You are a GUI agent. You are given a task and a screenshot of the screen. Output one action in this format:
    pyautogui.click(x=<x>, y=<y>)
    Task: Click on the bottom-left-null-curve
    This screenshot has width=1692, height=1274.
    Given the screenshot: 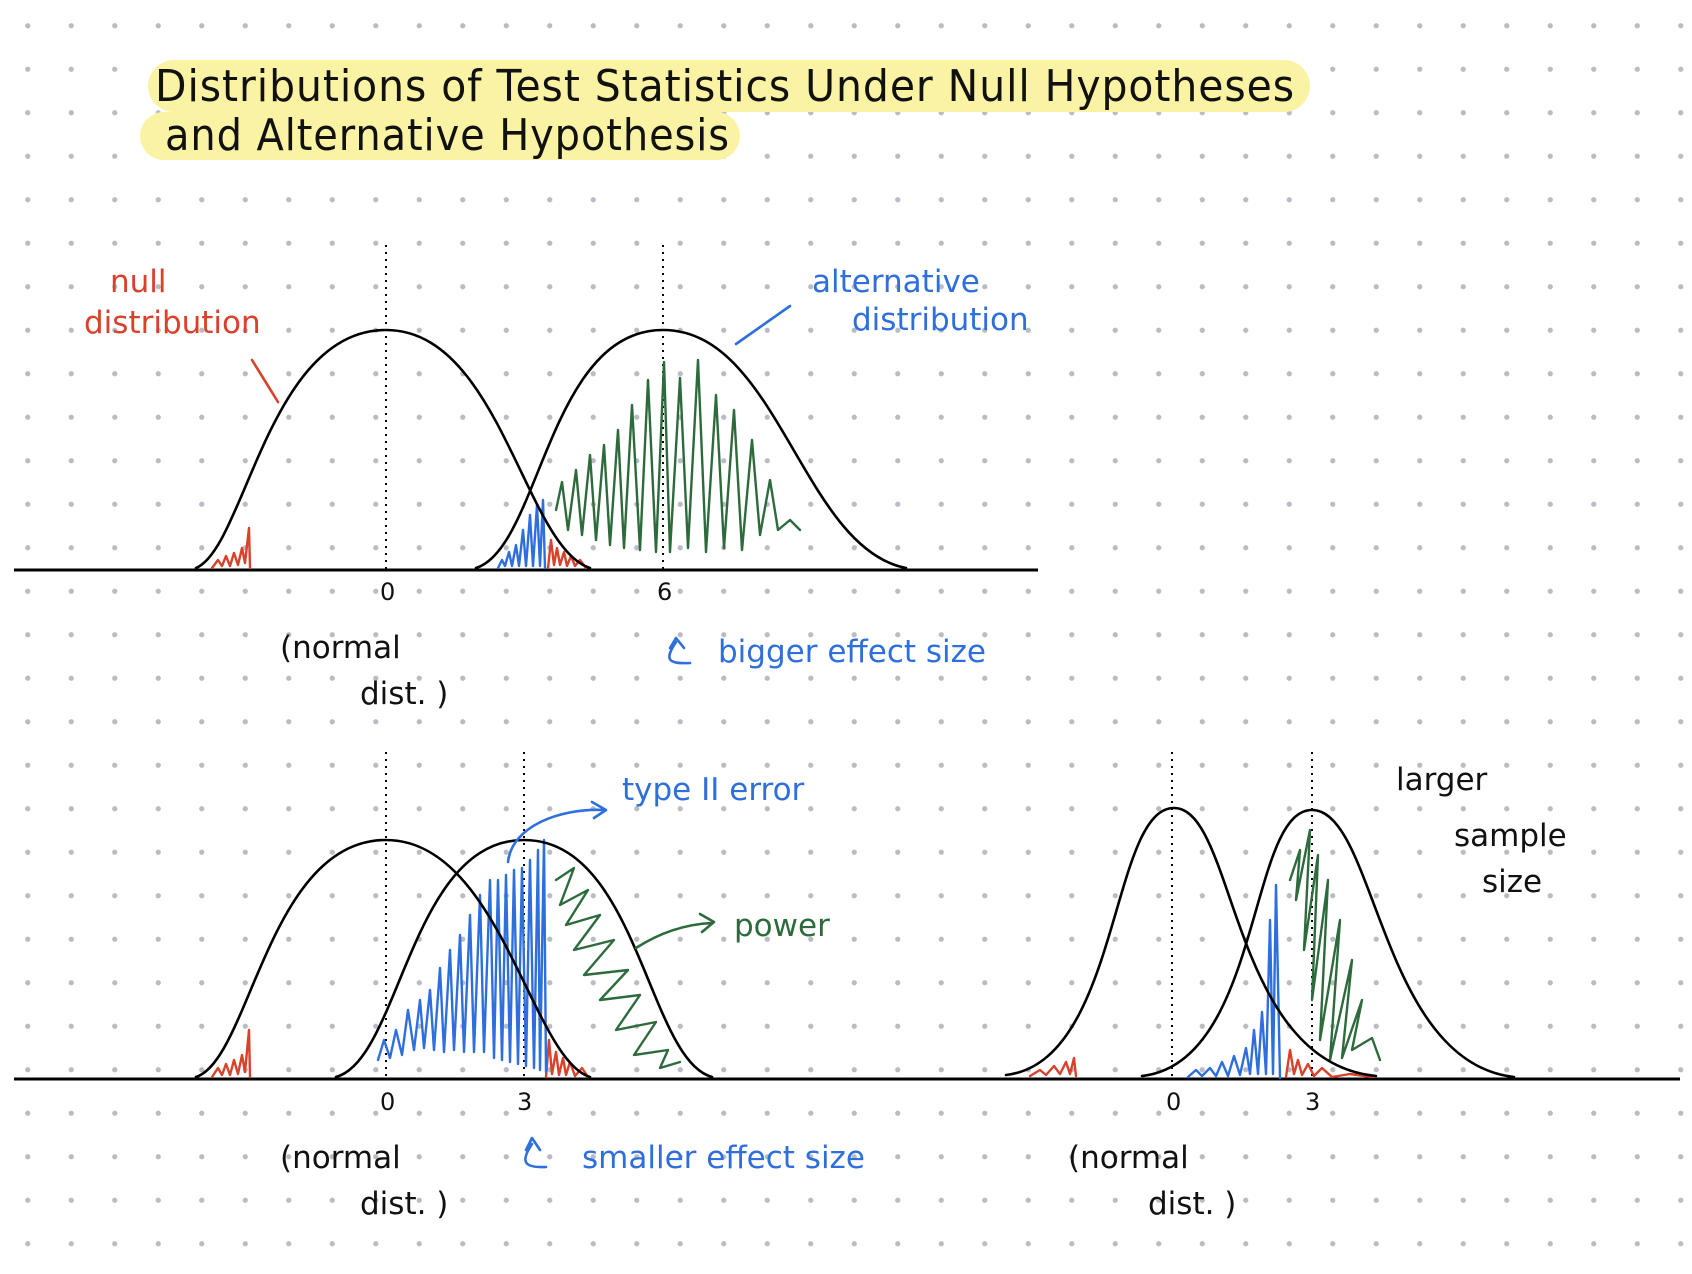 What is the action you would take?
    pyautogui.click(x=393, y=958)
    